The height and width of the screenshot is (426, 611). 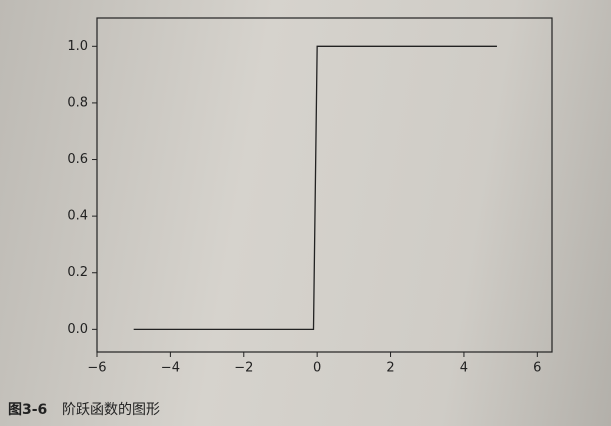 I want to click on x-tick-label: −4, so click(x=170, y=368).